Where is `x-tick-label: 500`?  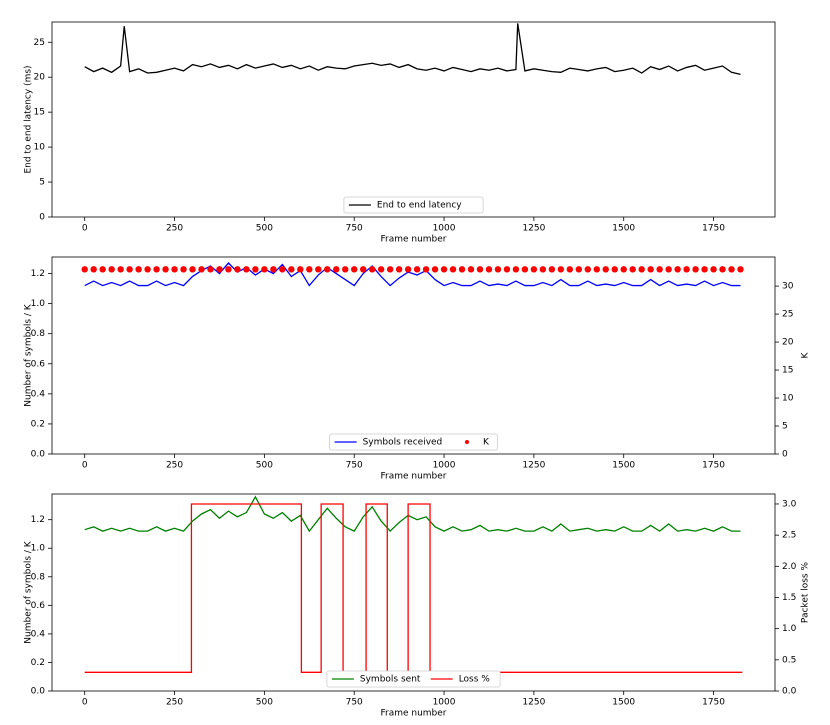 x-tick-label: 500 is located at coordinates (264, 229).